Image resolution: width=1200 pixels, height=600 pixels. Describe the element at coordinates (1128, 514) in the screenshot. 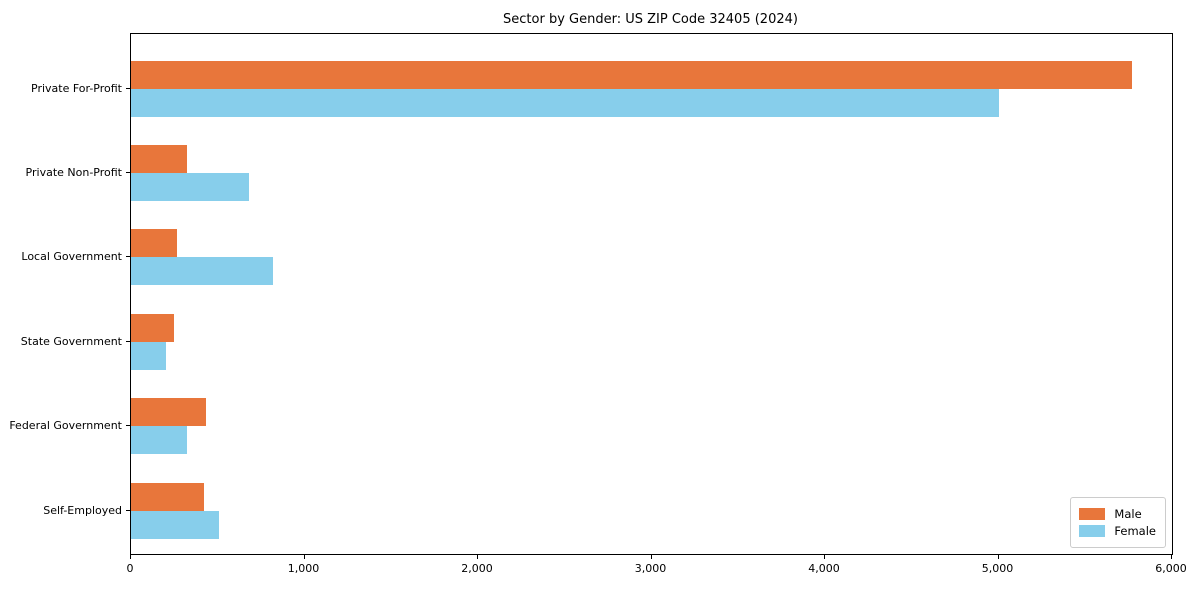

I see `legend-label: Male` at that location.